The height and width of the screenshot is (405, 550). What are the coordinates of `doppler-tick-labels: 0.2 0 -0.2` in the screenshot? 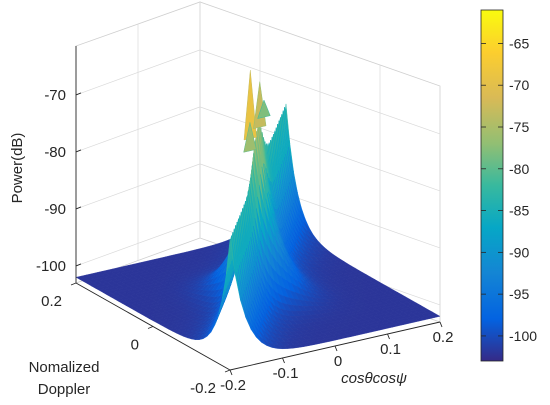 It's located at (136, 339).